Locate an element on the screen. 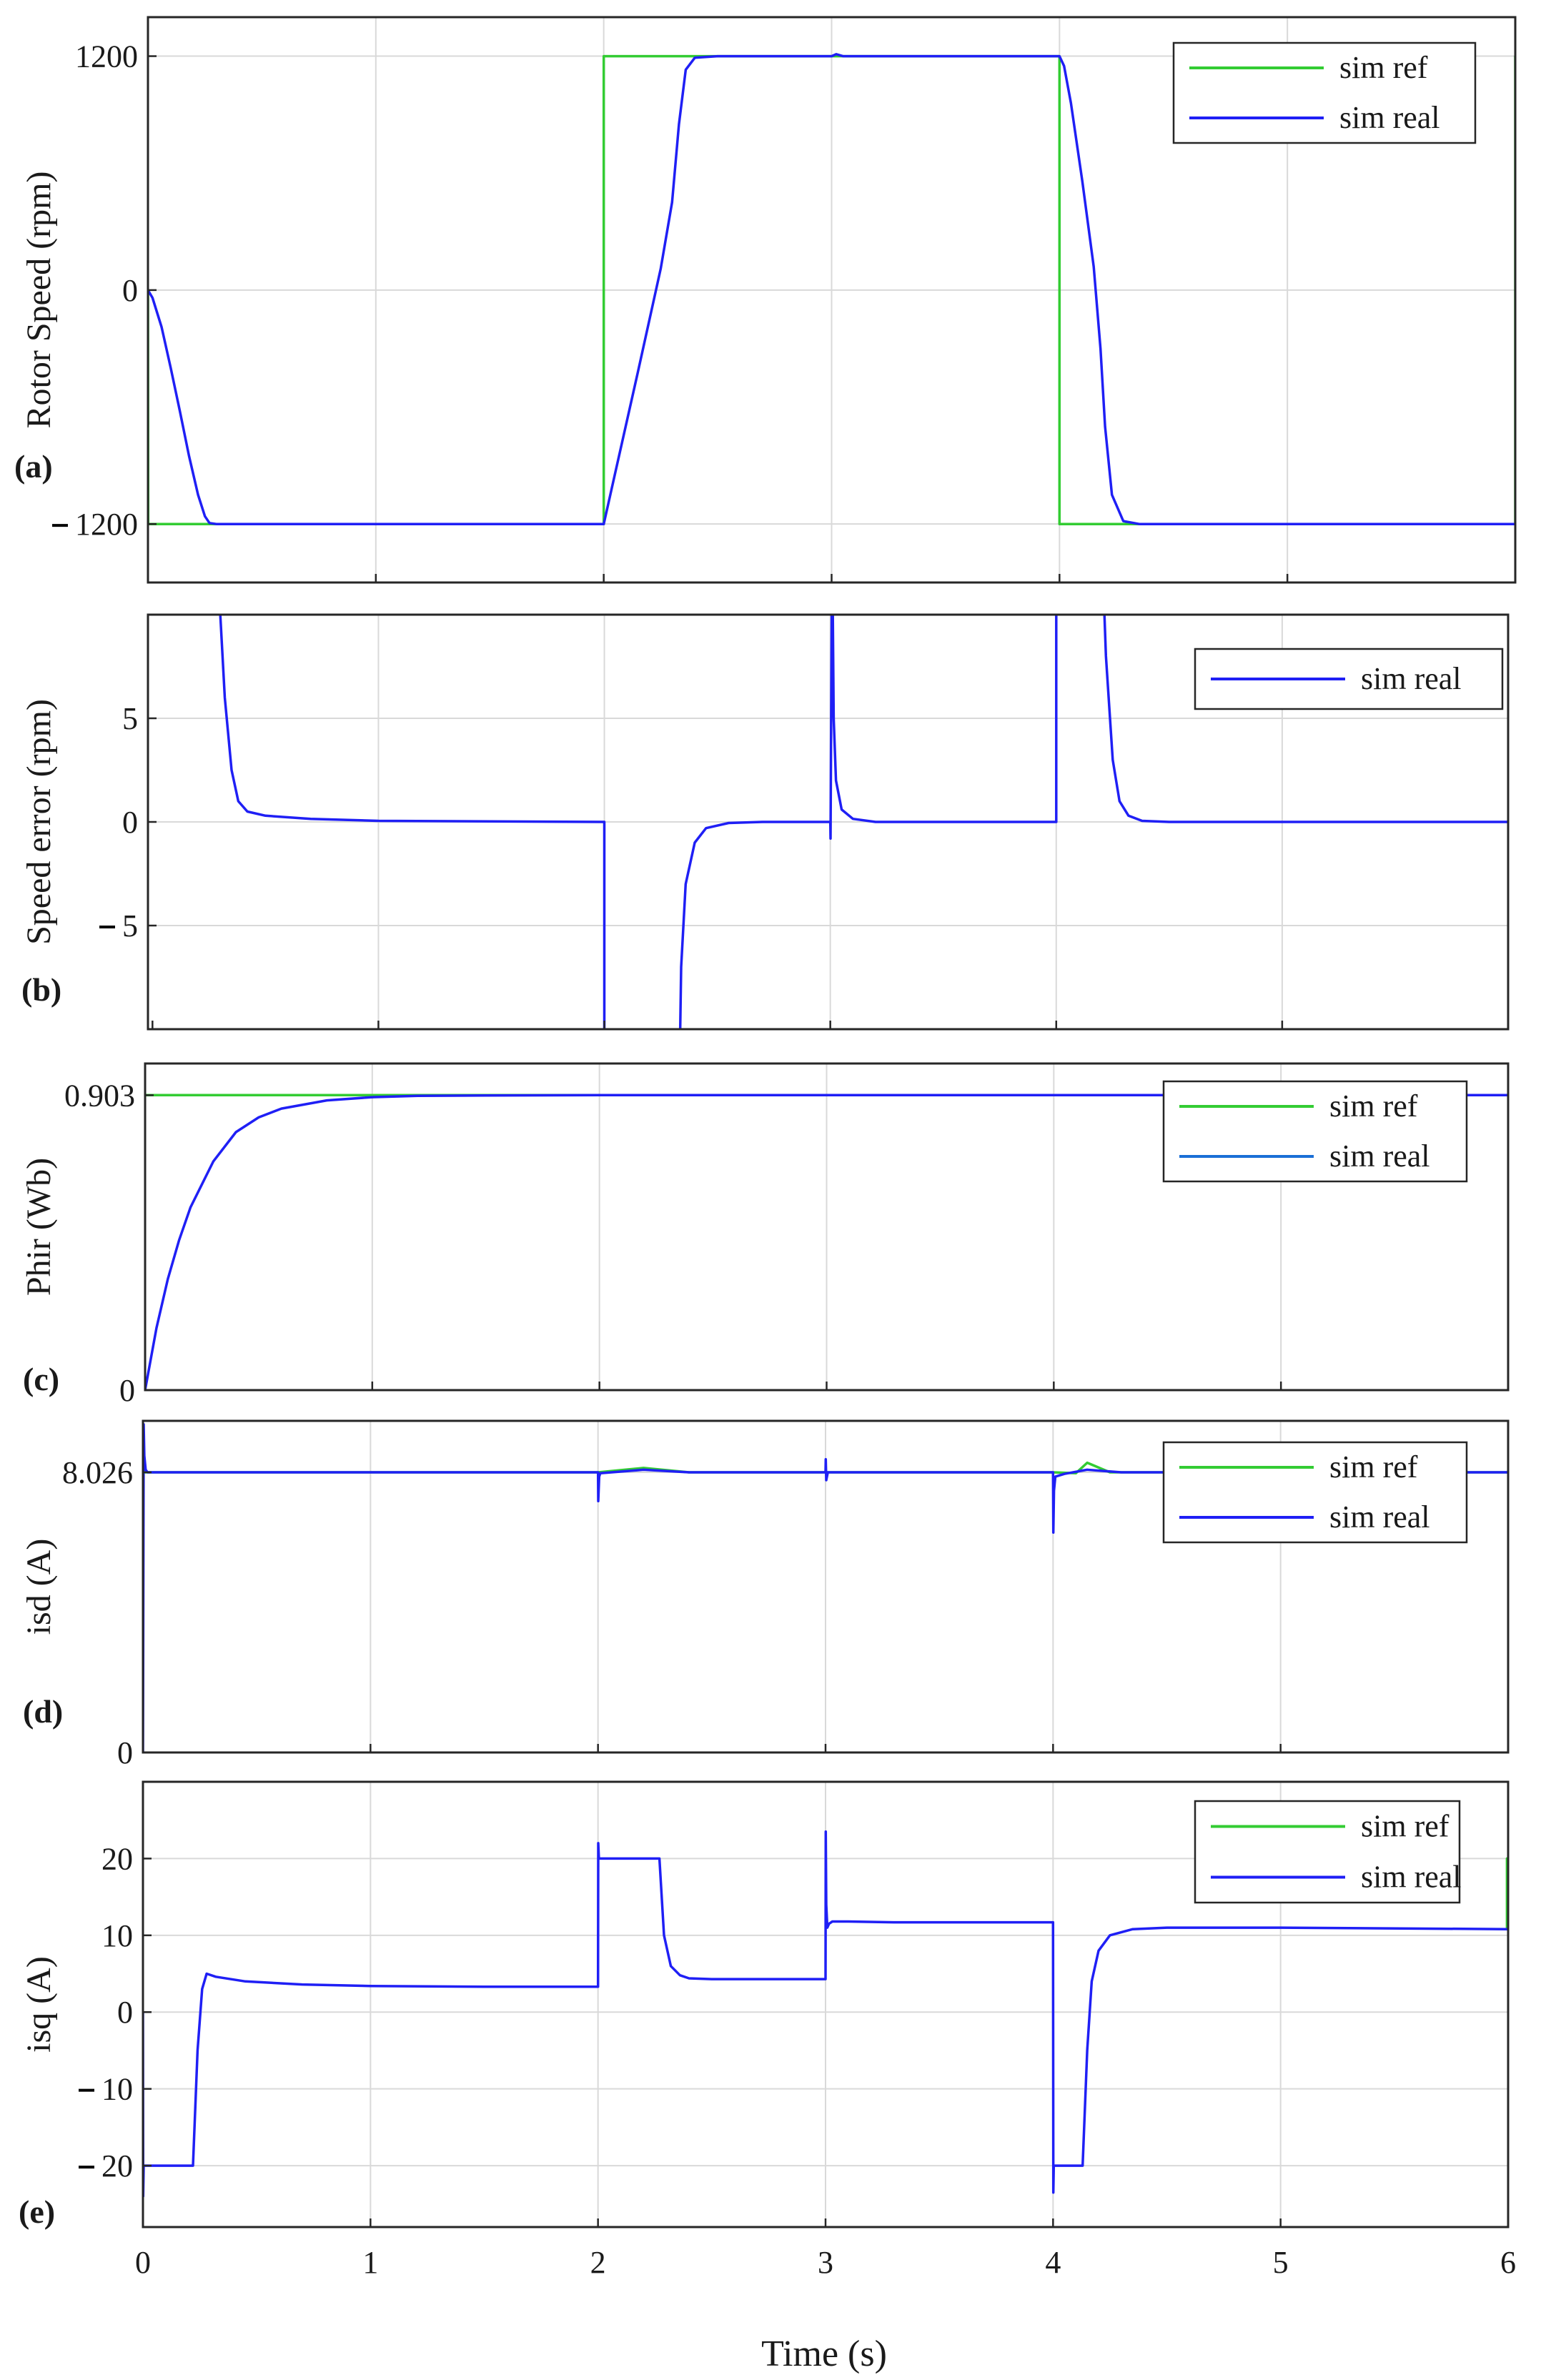  y-axis-title: Rotor Speed (rpm) is located at coordinates (39, 300).